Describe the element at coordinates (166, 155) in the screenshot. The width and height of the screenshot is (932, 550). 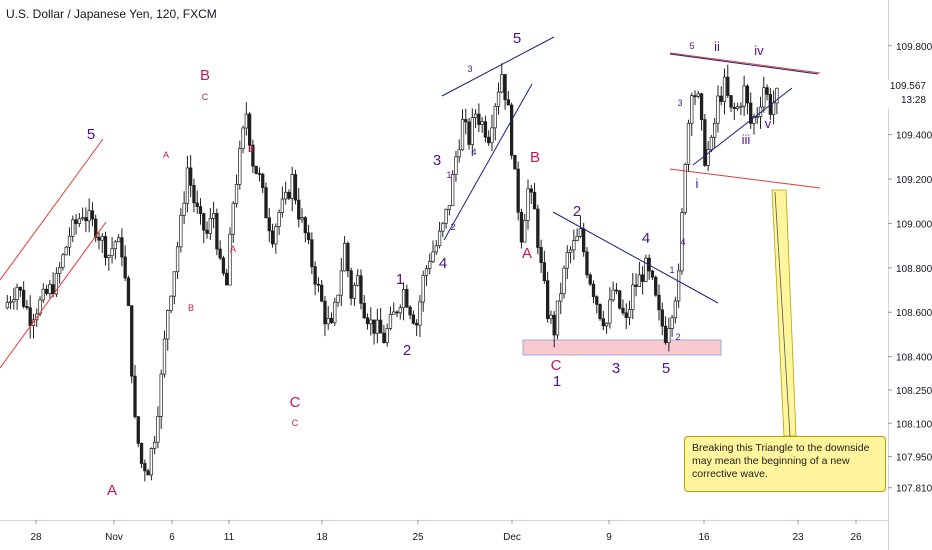
I see `wave-label: A` at that location.